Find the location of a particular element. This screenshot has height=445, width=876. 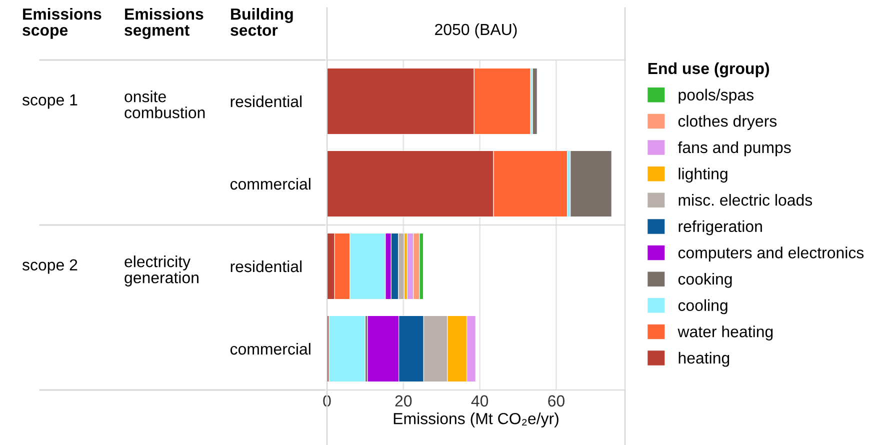

x-tick-label: 60 is located at coordinates (556, 401).